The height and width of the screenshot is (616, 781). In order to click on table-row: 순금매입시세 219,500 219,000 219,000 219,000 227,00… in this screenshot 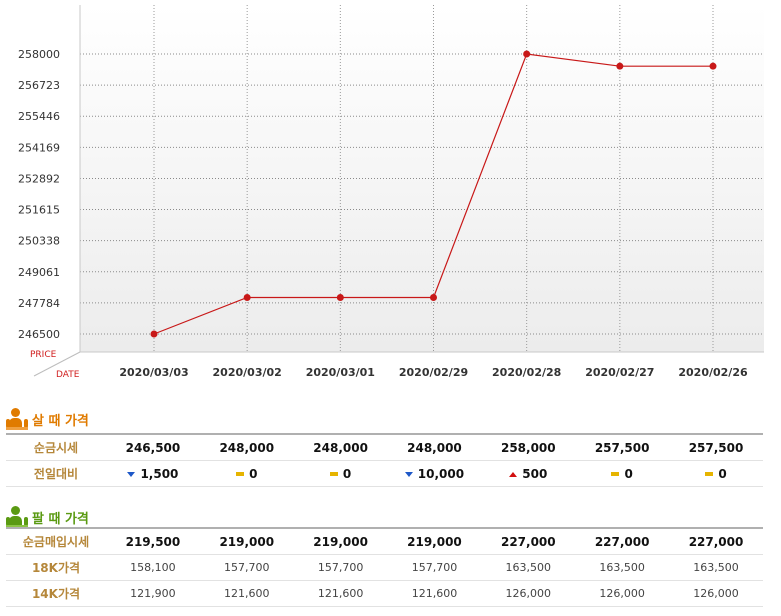, I will do `click(384, 541)`.